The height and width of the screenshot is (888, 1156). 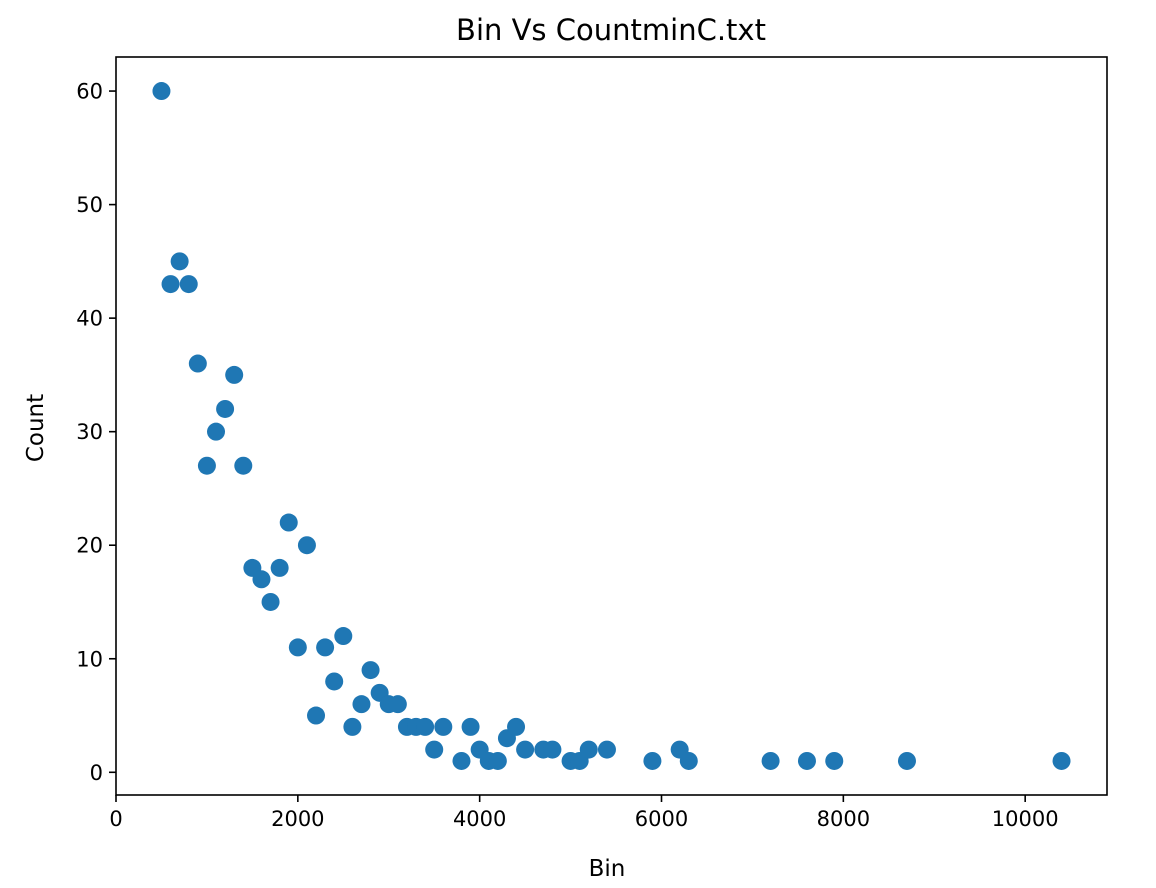 What do you see at coordinates (661, 819) in the screenshot?
I see `x-tick-label: 6000` at bounding box center [661, 819].